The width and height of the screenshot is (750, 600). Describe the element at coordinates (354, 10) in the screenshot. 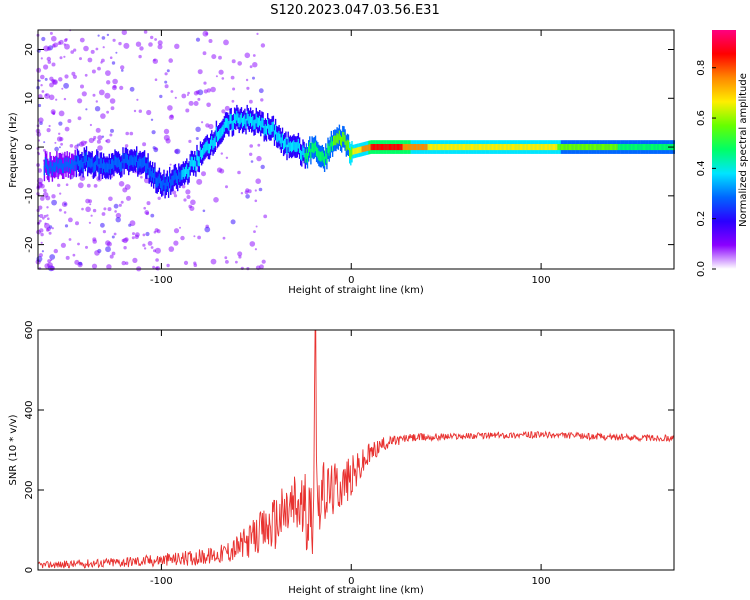

I see `figure-title: S120.2023.047.03.56.E31` at that location.